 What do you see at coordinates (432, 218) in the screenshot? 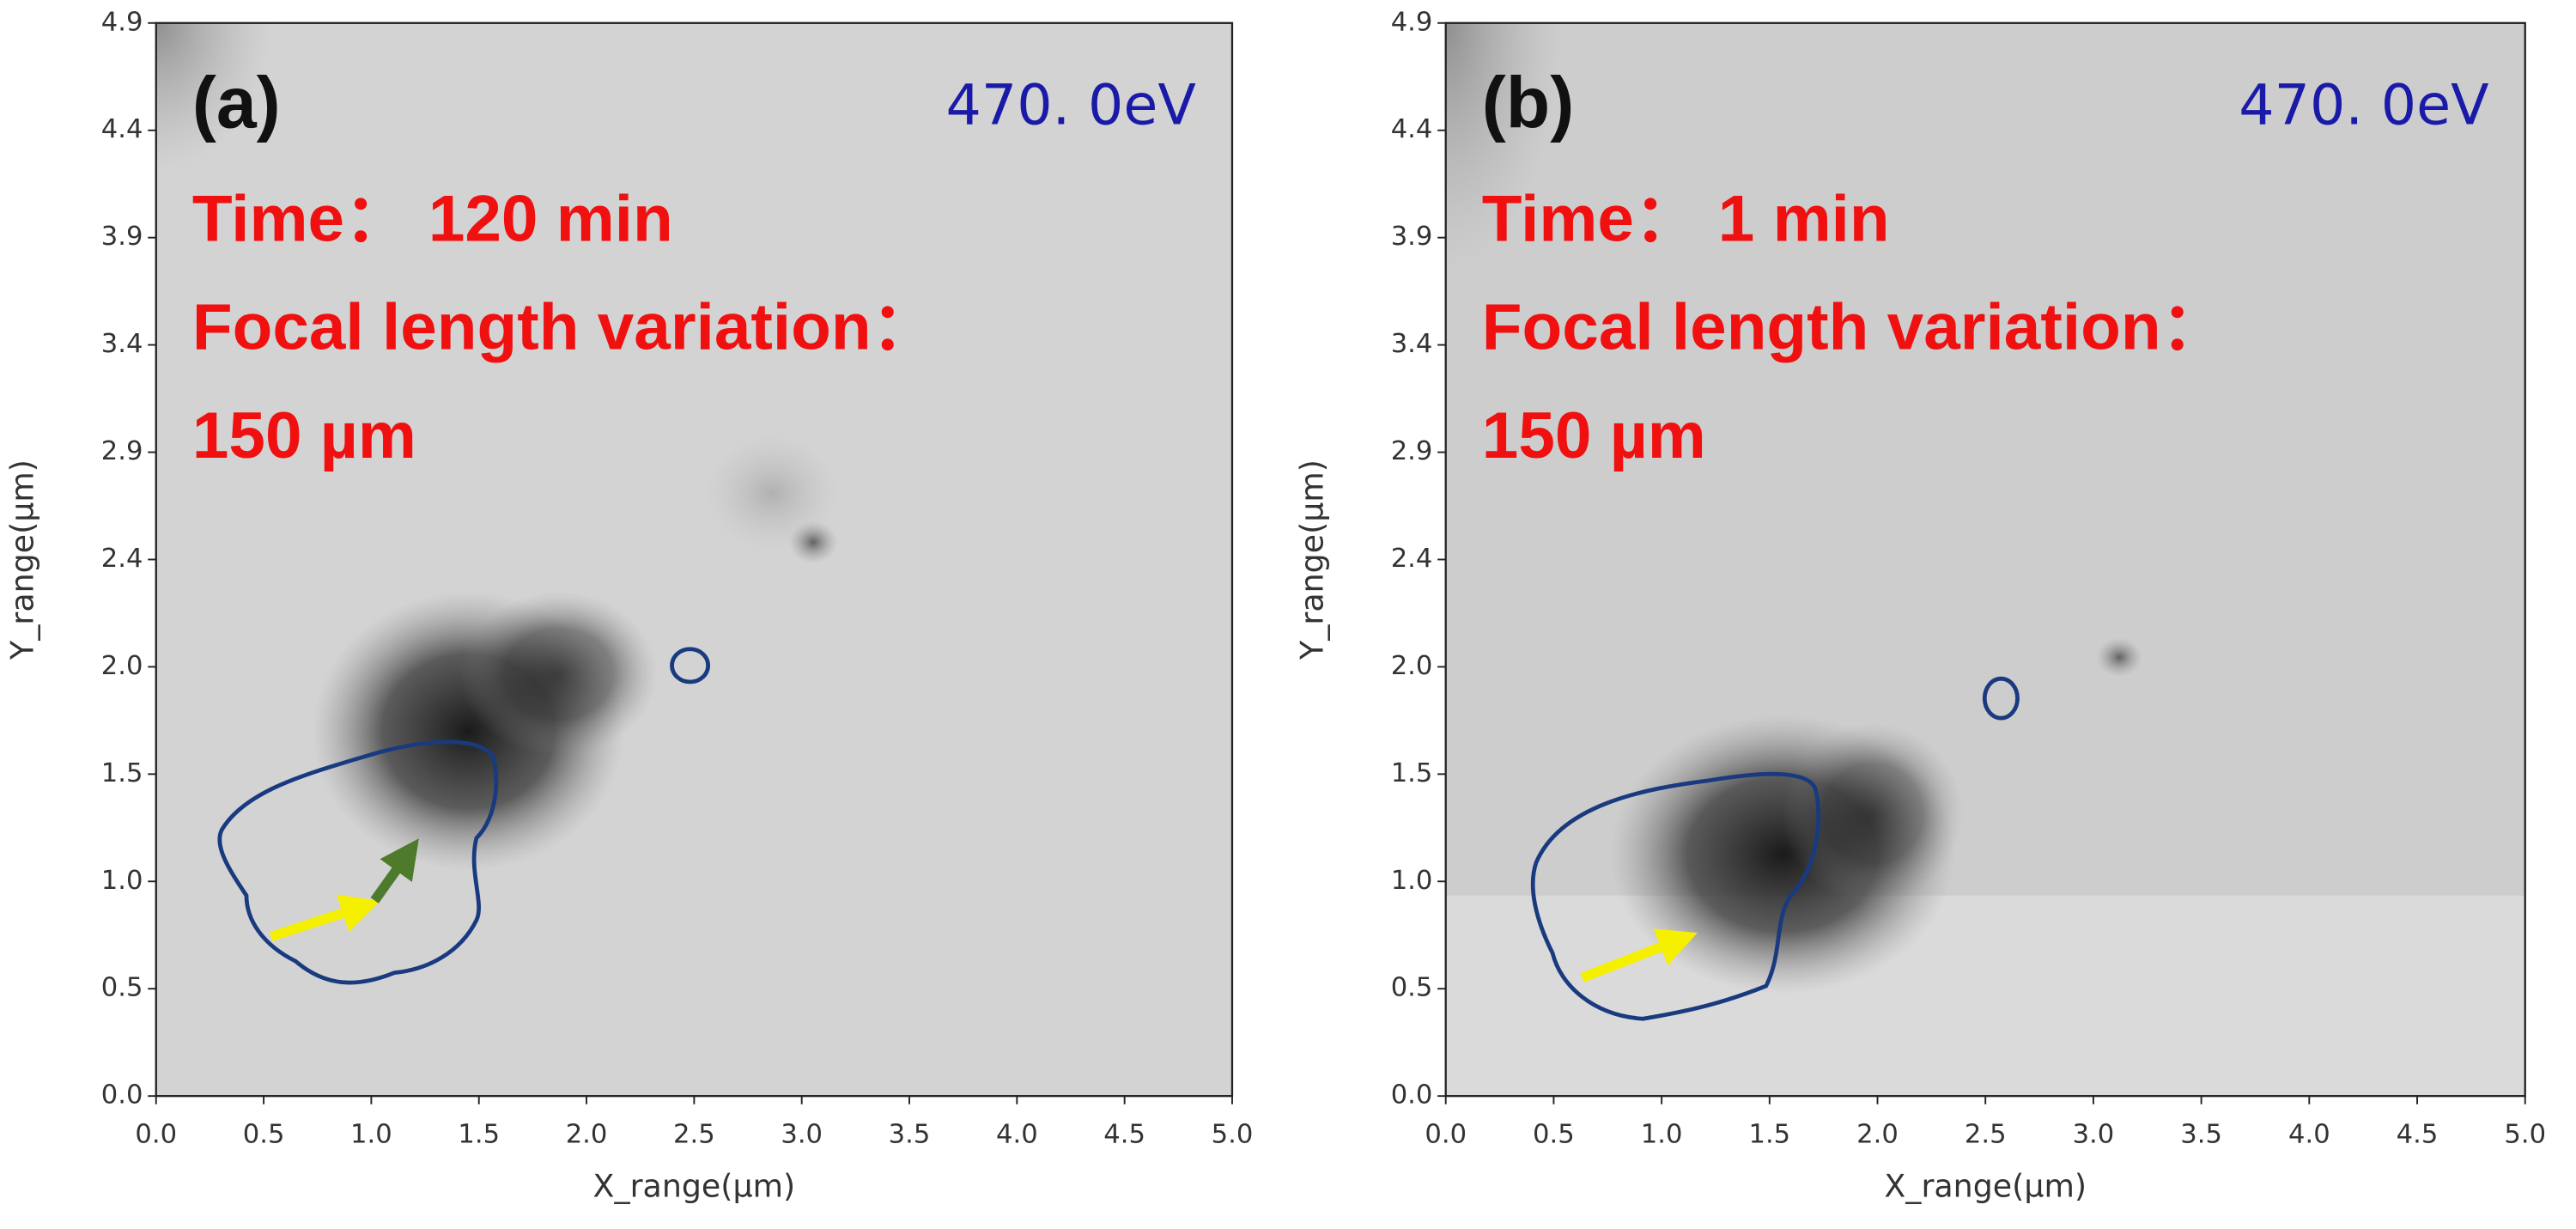
I see `annotation: Time： 120 min` at bounding box center [432, 218].